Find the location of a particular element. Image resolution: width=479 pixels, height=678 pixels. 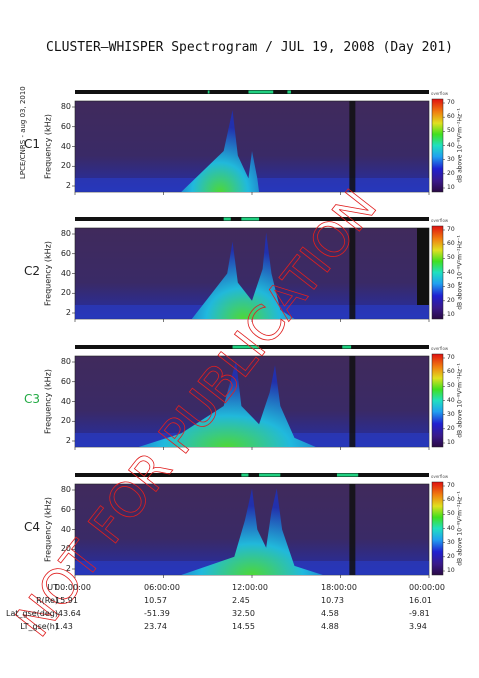

panel-c1 is located at coordinates (258, 142).